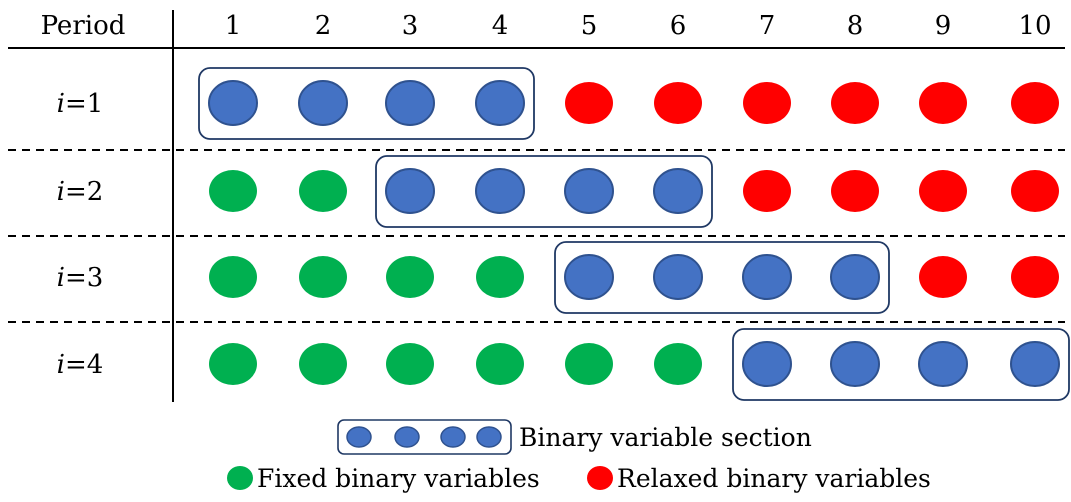 This screenshot has height=502, width=1071. What do you see at coordinates (500, 26) in the screenshot?
I see `period-number: 4` at bounding box center [500, 26].